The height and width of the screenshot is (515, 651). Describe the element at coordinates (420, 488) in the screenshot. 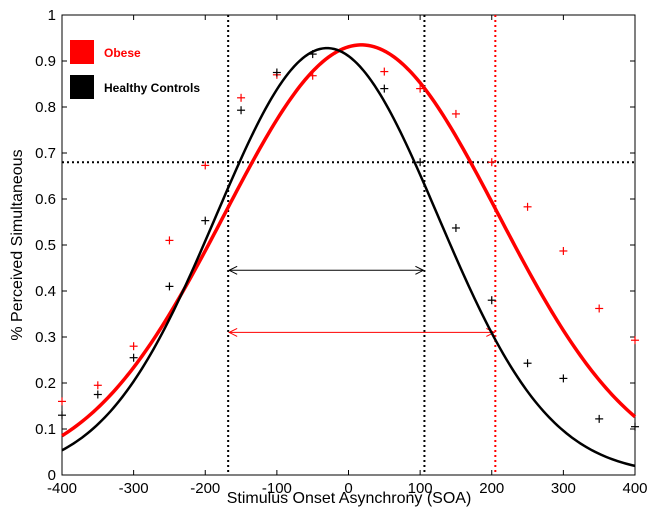

I see `x-tick-label: 100` at that location.